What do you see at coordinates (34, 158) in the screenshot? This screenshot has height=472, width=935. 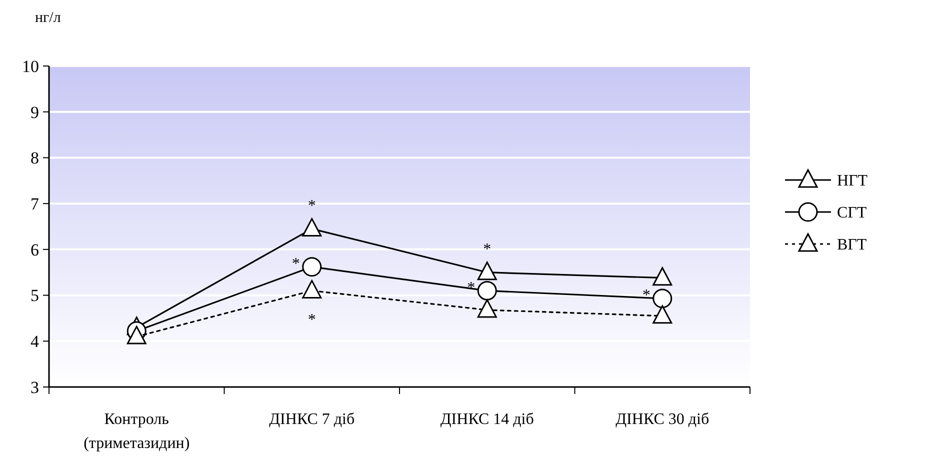 I see `y-tick-label: 8` at bounding box center [34, 158].